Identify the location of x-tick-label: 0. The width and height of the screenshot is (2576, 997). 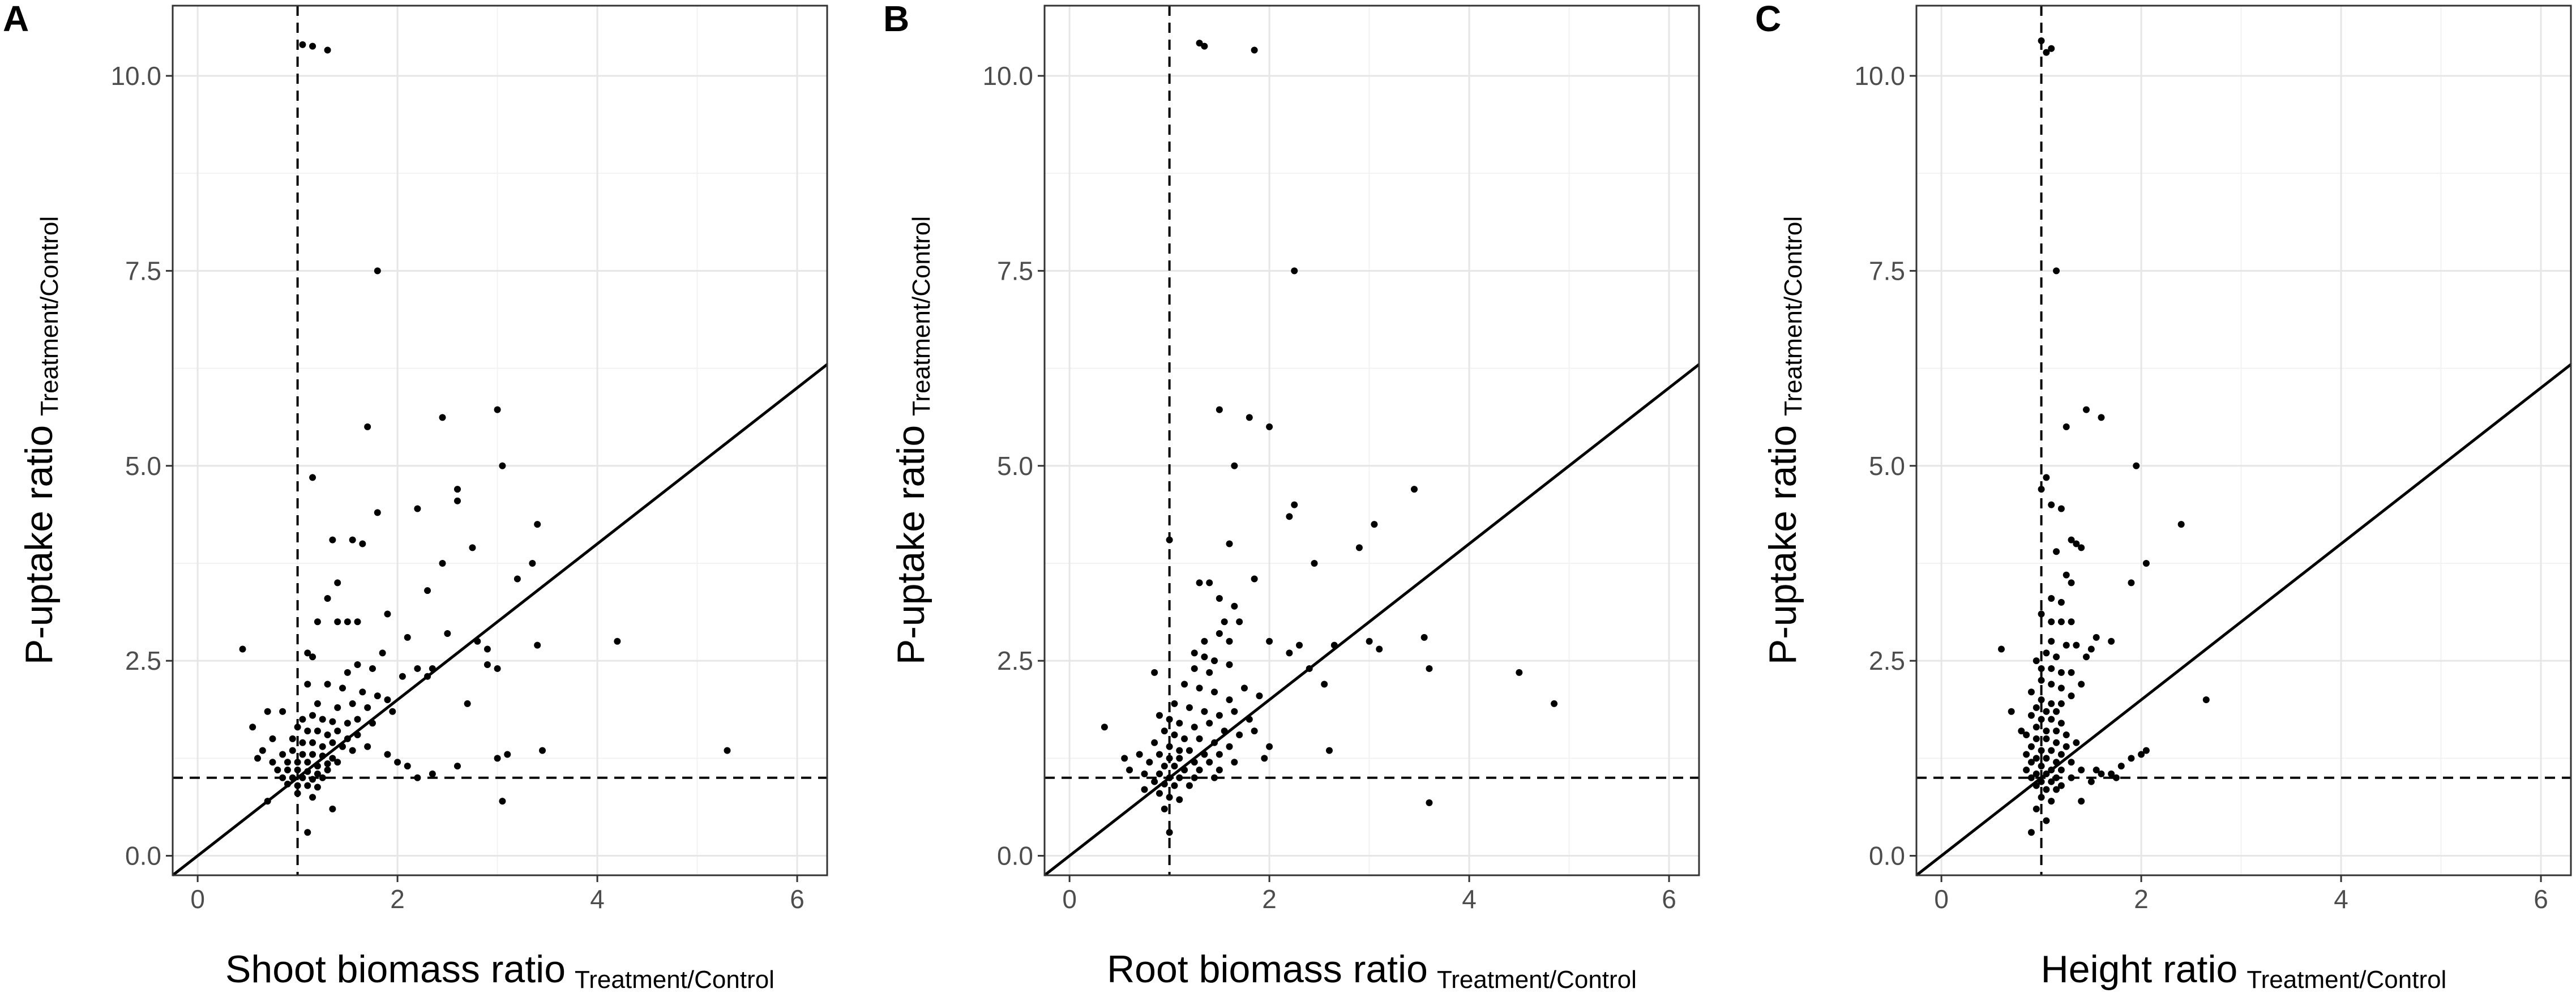
(197, 899).